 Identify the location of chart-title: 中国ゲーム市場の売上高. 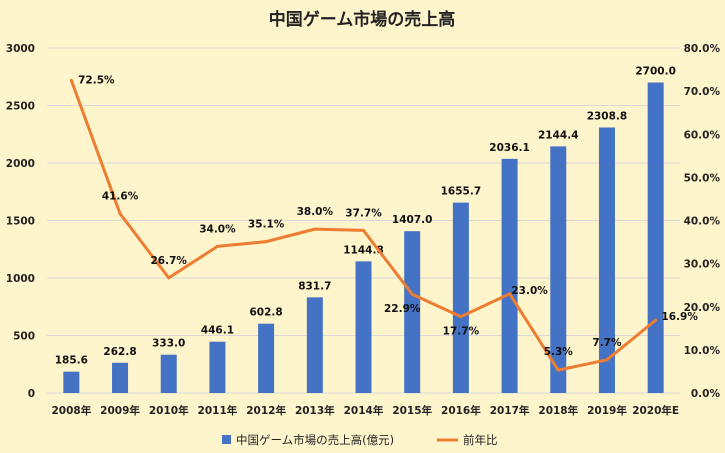
(362, 19).